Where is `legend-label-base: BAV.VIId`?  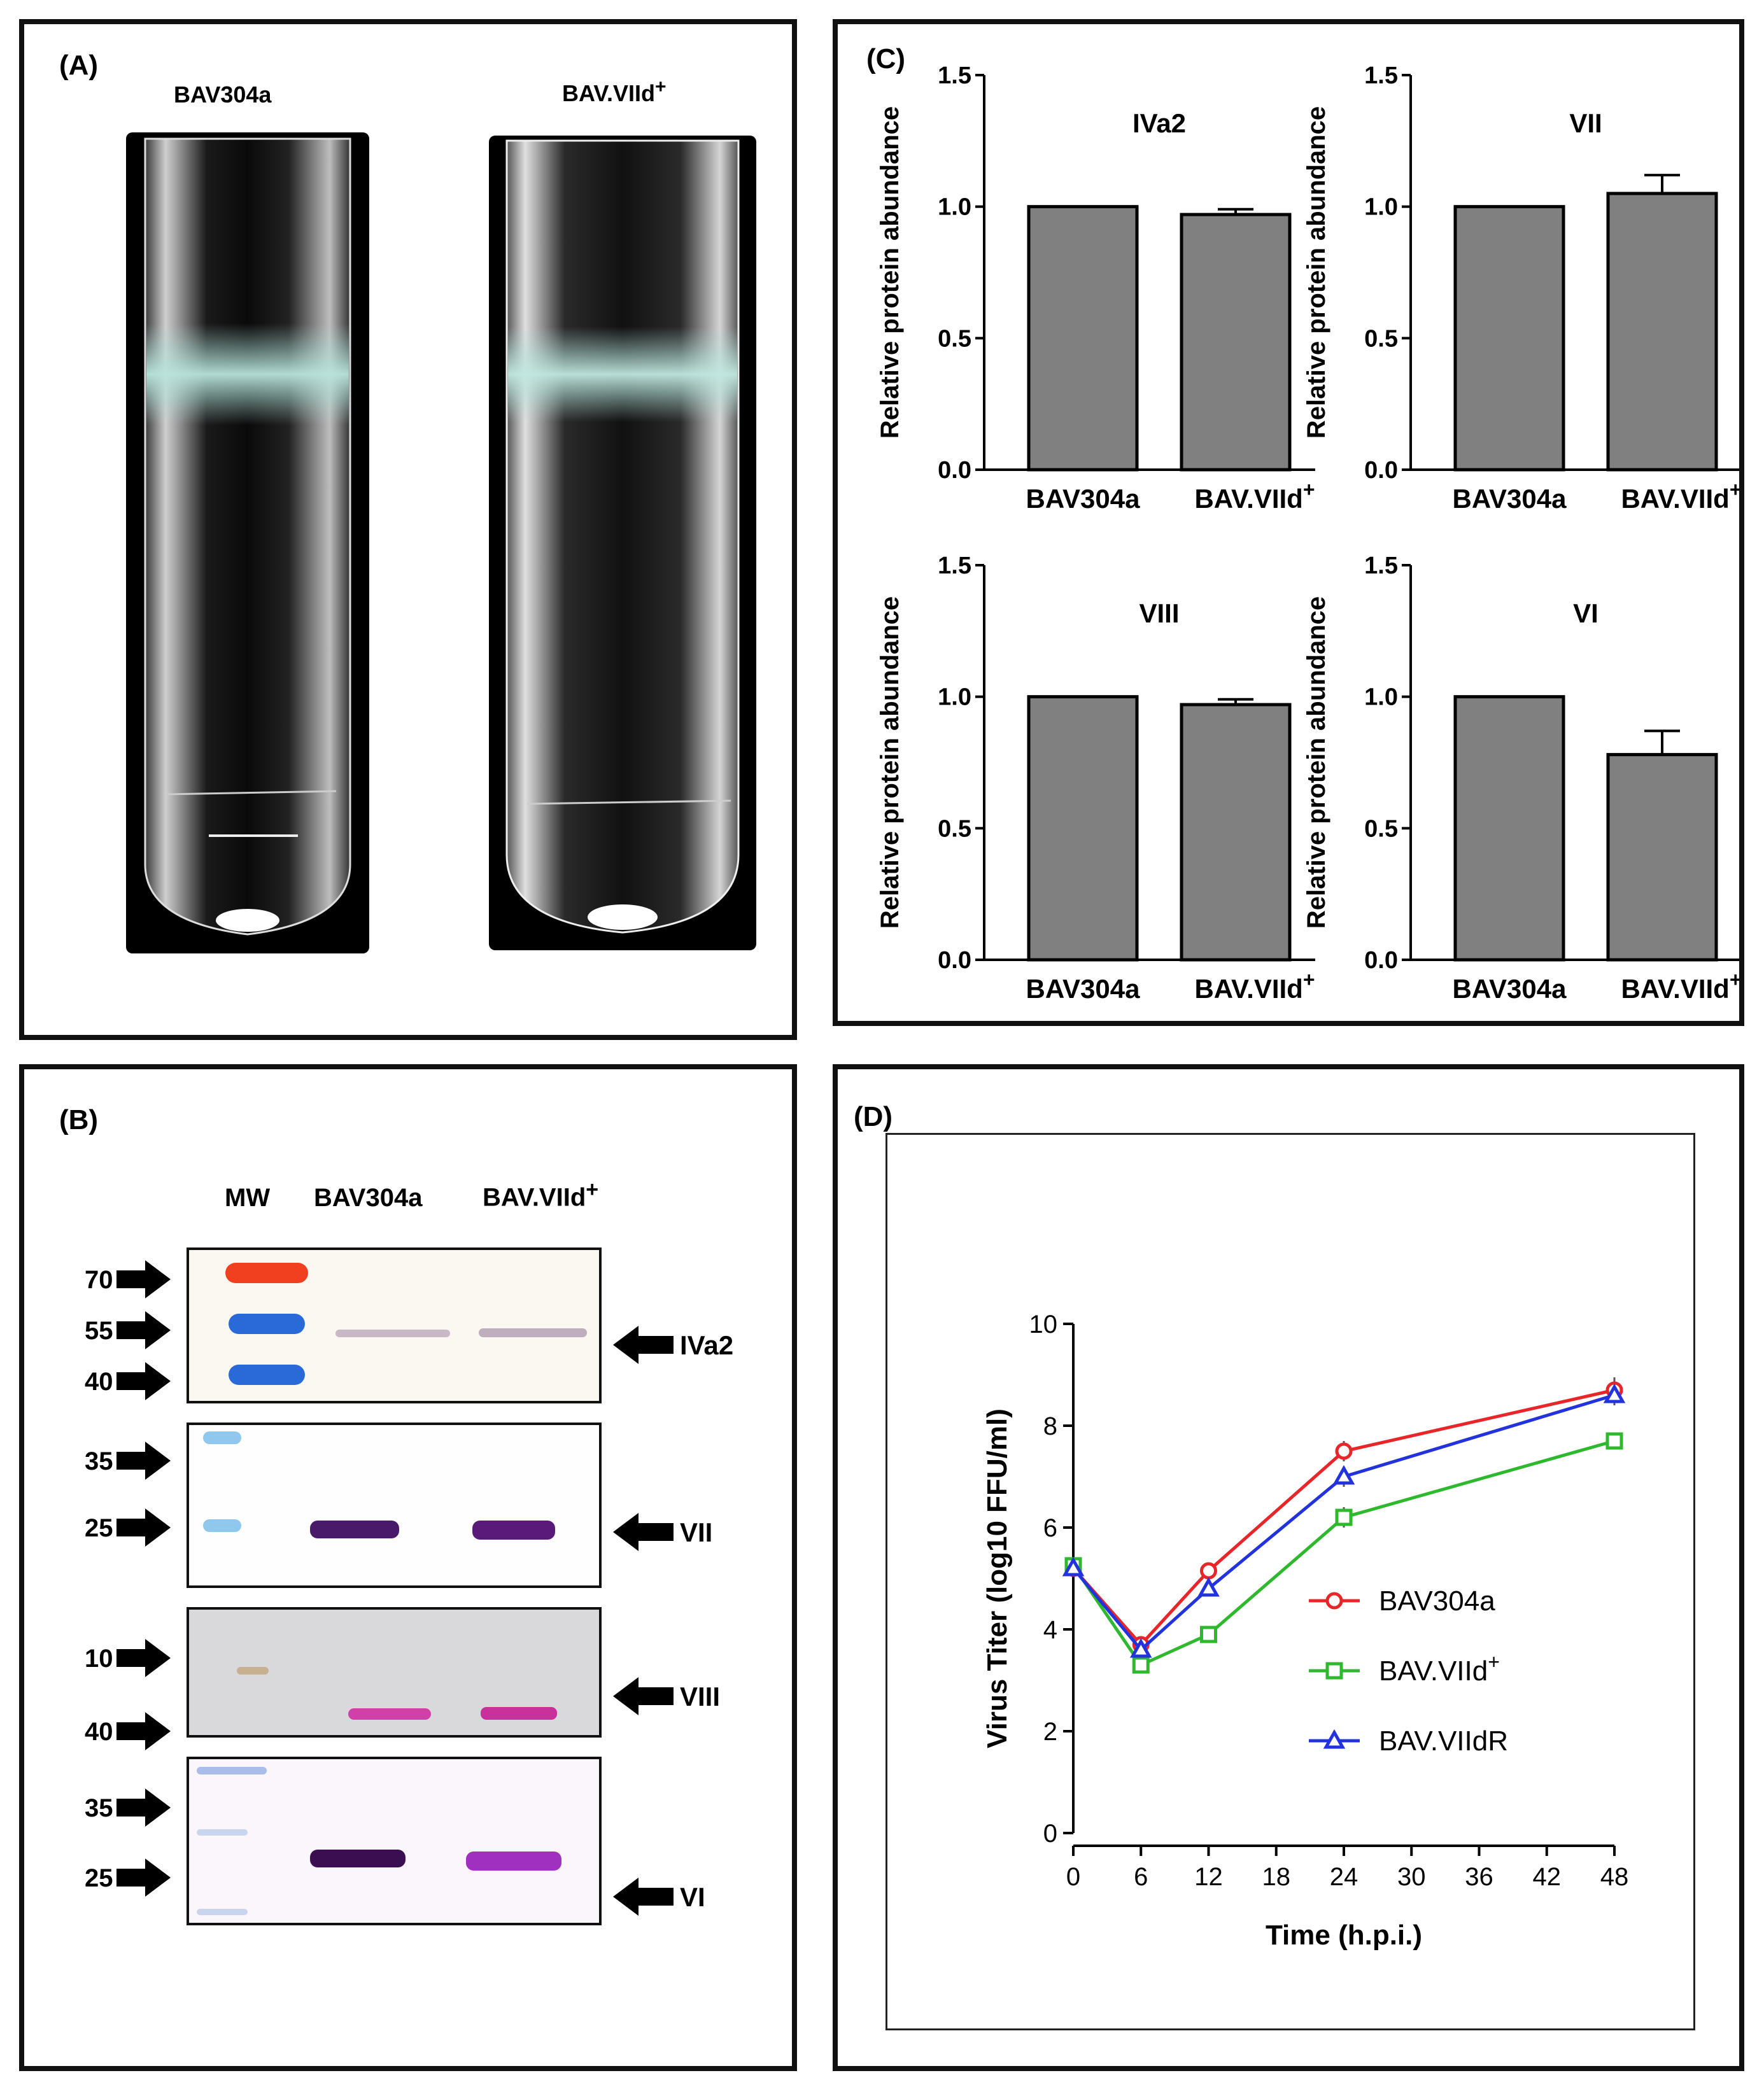
legend-label-base: BAV.VIId is located at coordinates (1434, 1671).